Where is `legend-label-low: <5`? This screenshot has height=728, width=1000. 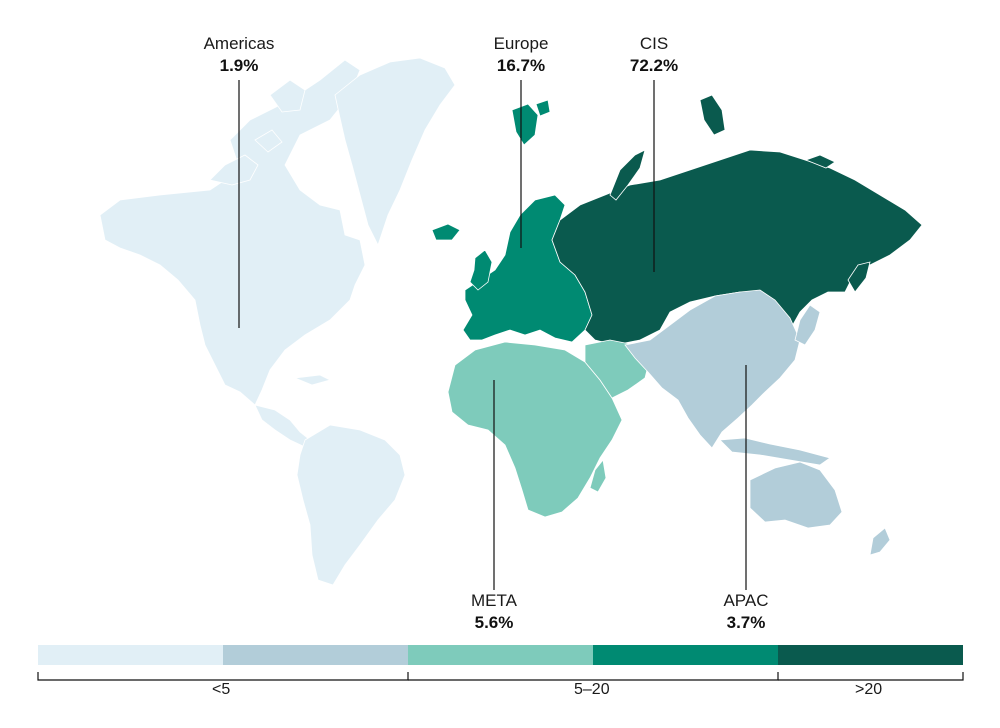 legend-label-low: <5 is located at coordinates (221, 689).